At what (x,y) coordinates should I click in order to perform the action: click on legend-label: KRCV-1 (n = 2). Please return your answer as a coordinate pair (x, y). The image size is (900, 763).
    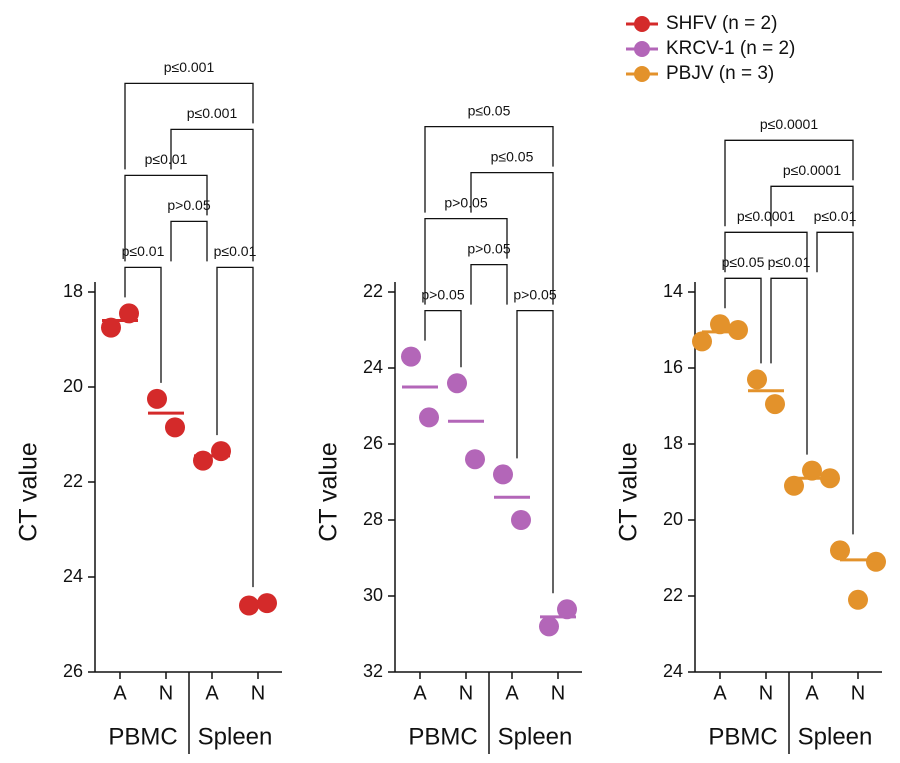
    Looking at the image, I should click on (730, 48).